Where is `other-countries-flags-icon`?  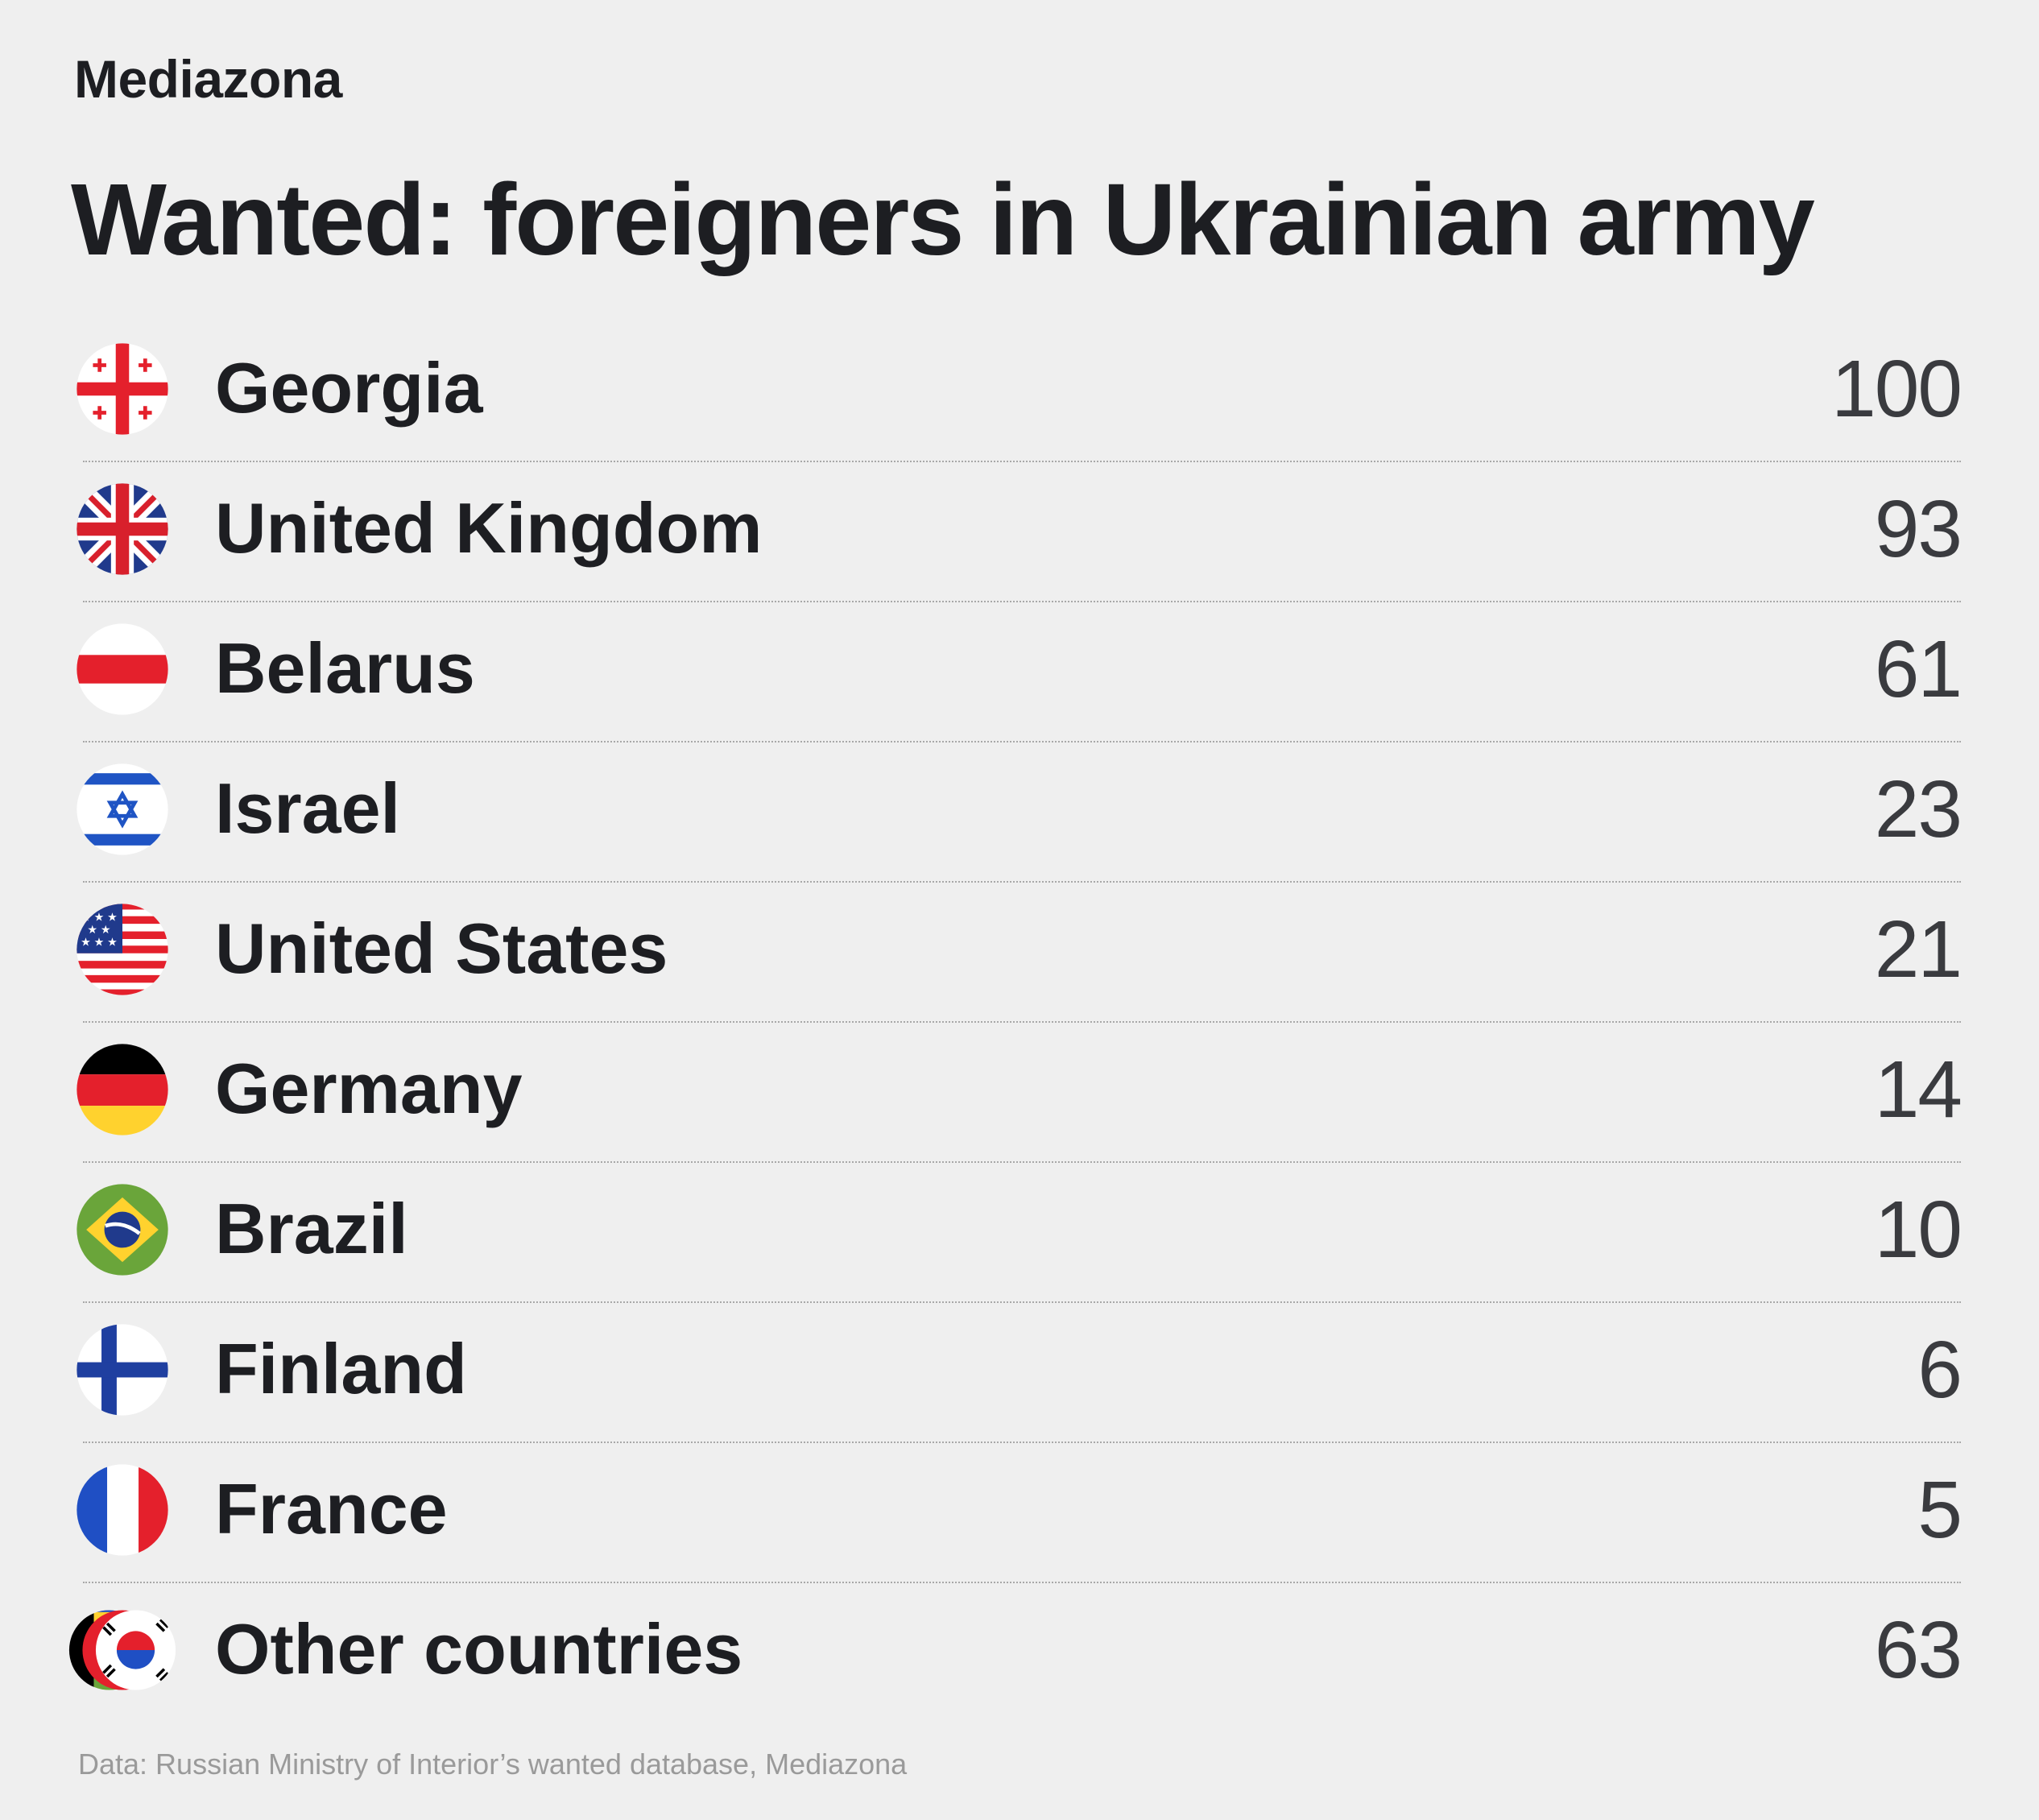
other-countries-flags-icon is located at coordinates (122, 1651).